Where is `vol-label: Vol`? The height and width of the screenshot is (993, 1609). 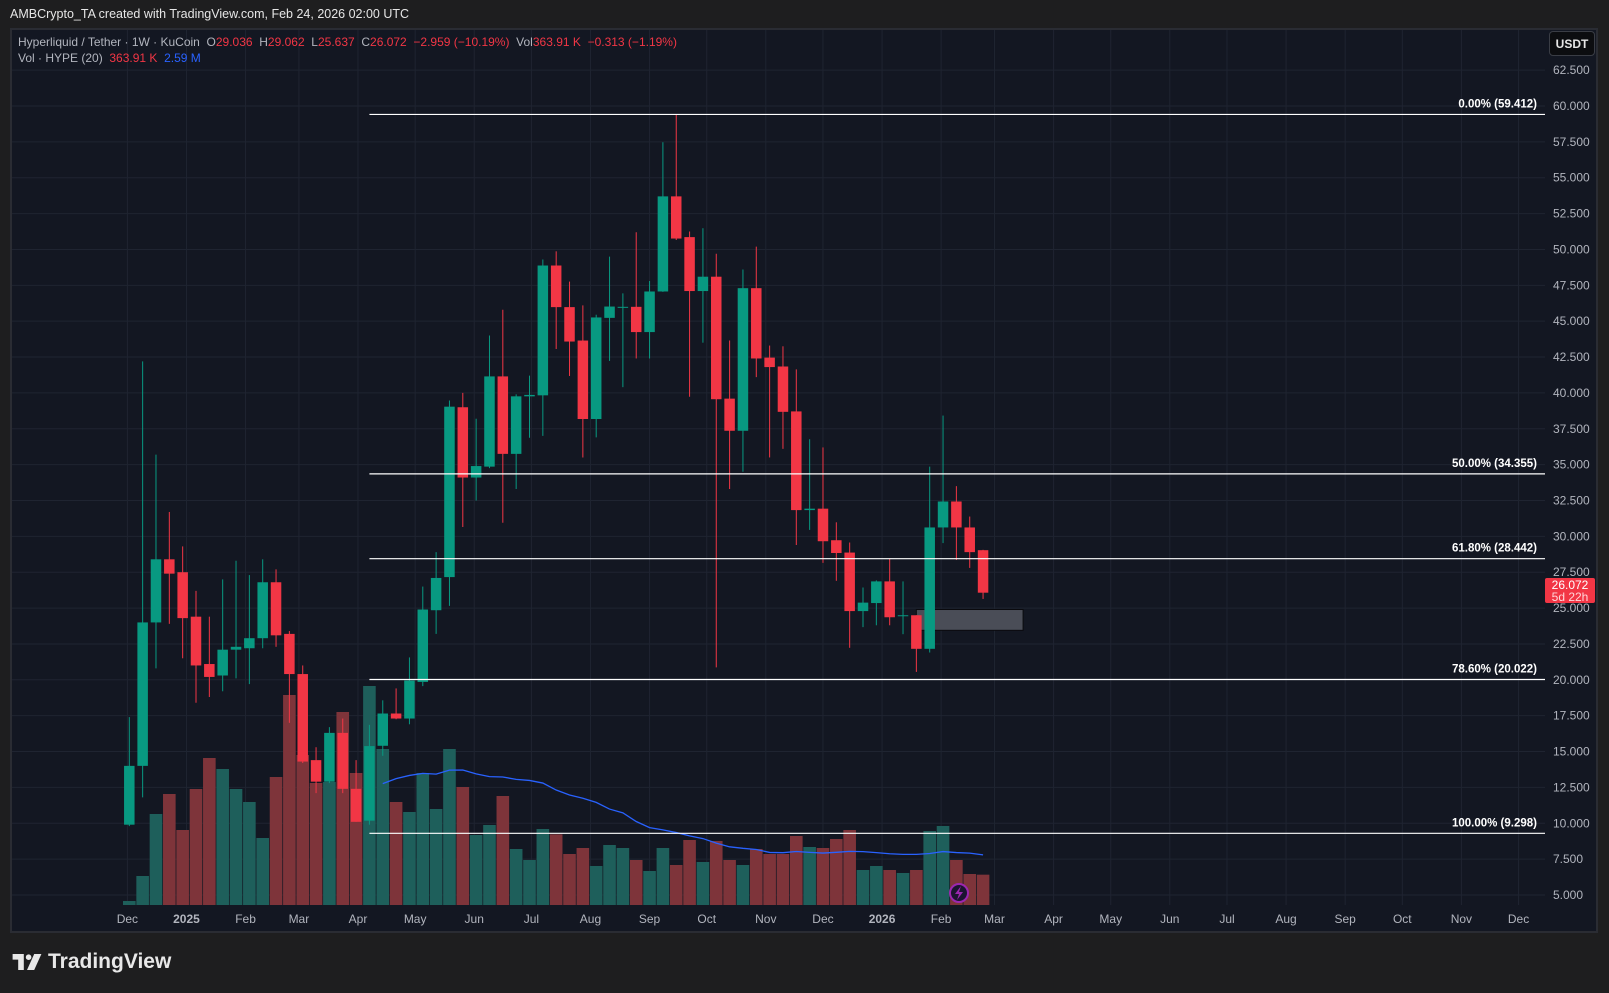 vol-label: Vol is located at coordinates (524, 42).